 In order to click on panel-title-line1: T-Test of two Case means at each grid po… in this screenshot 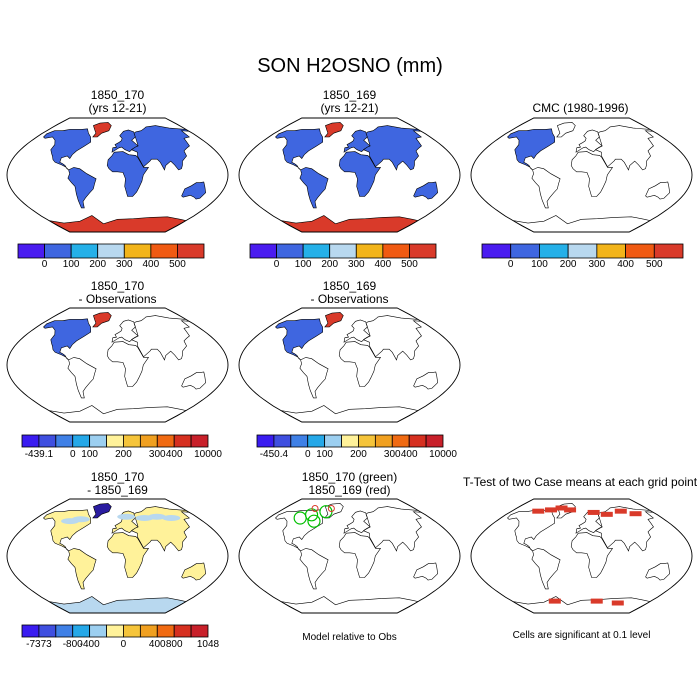, I will do `click(580, 482)`.